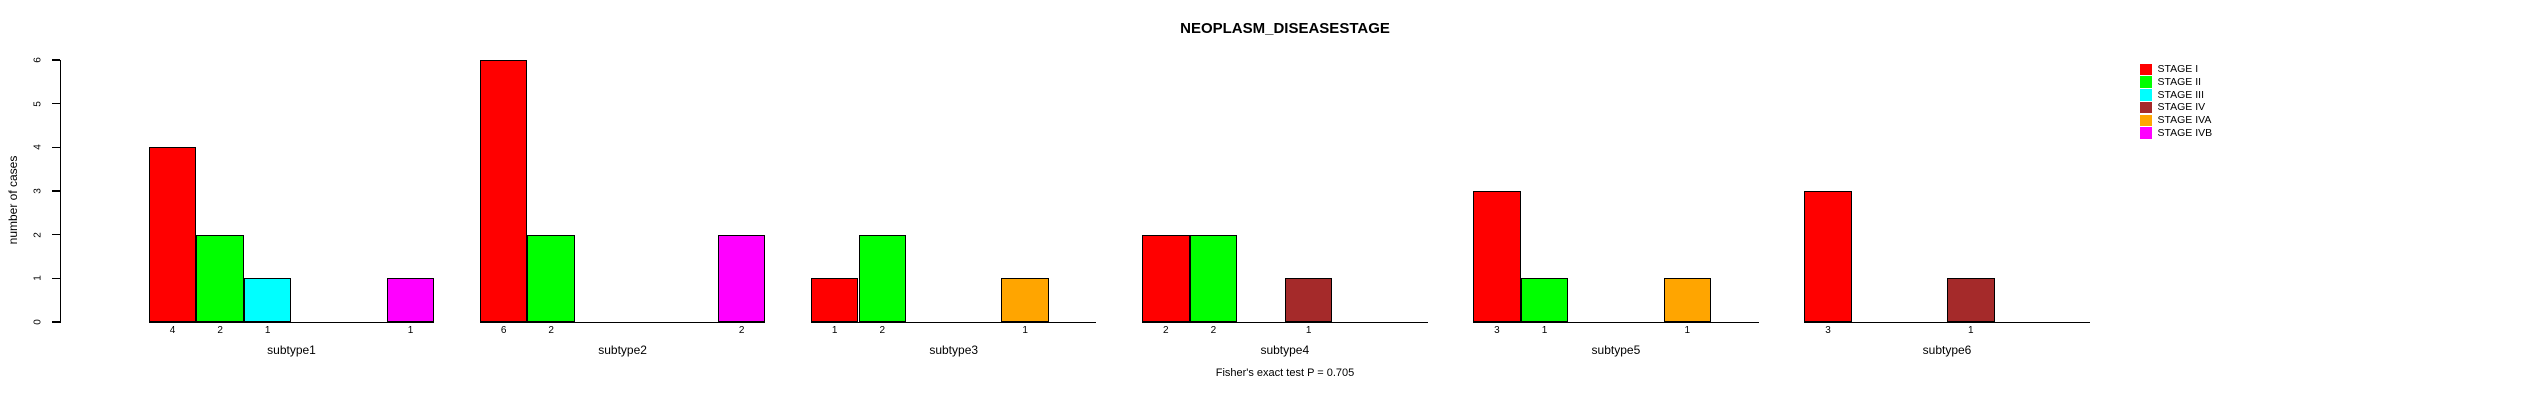 The width and height of the screenshot is (2540, 400). Describe the element at coordinates (2146, 95) in the screenshot. I see `legend-swatch-stage-iii` at that location.